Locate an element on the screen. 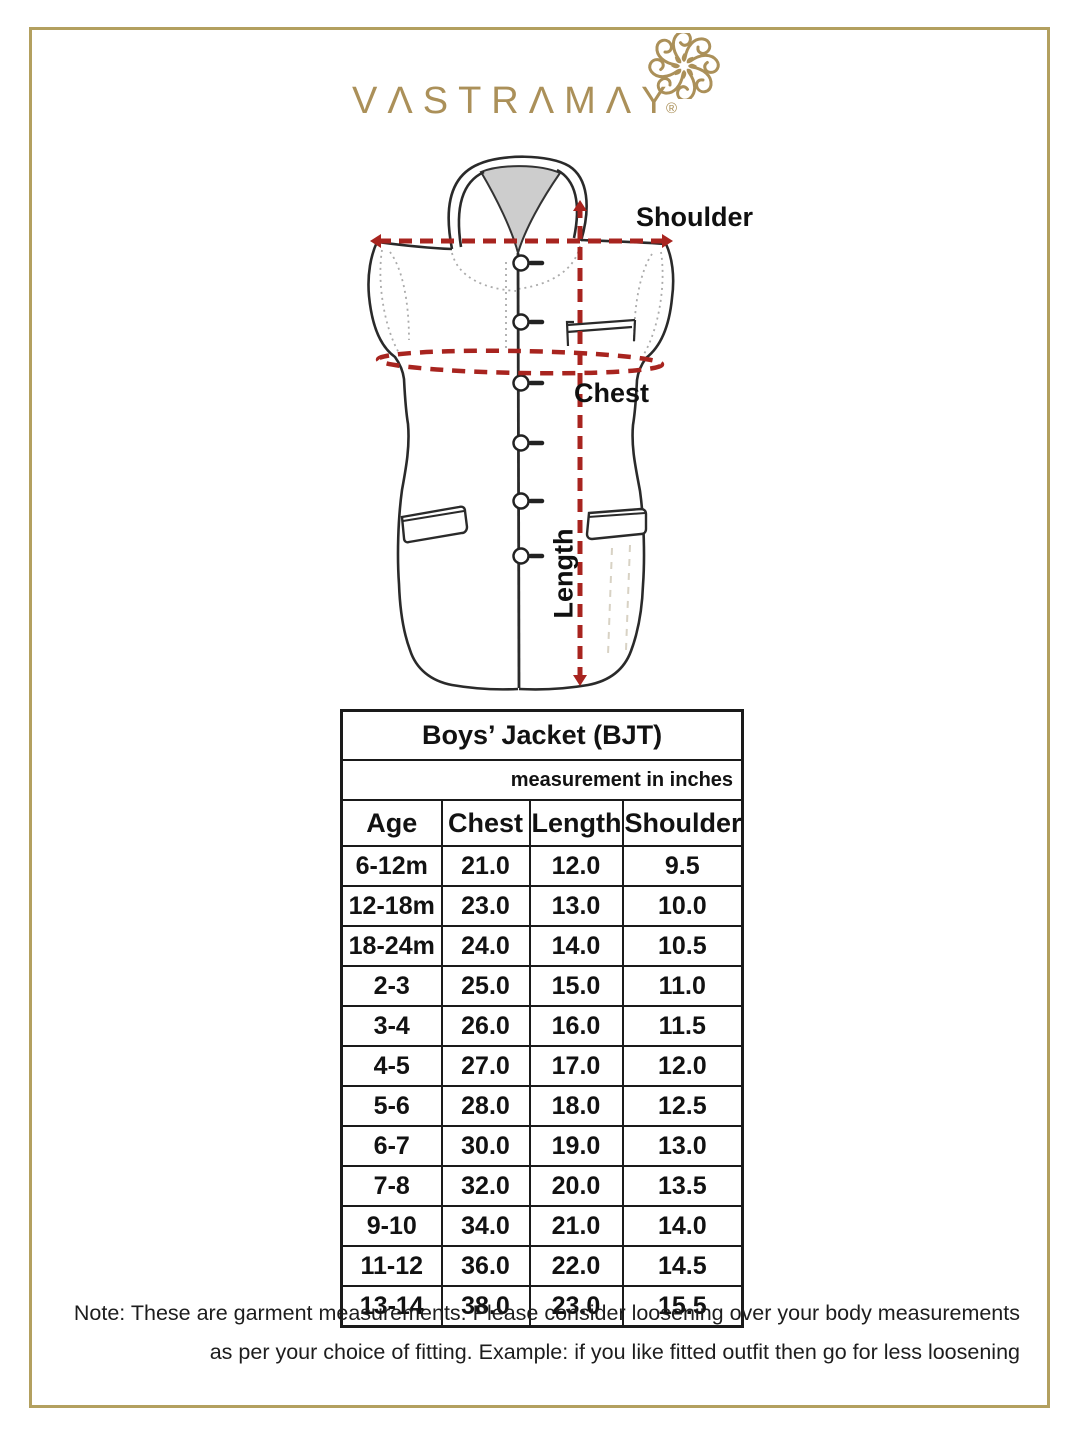  cell-chest: 25.0 is located at coordinates (485, 986).